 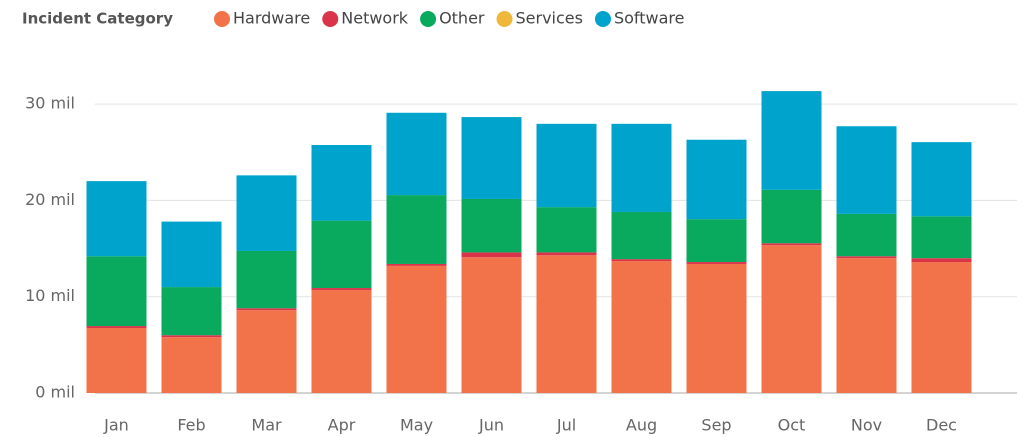 What do you see at coordinates (866, 425) in the screenshot?
I see `x-tick-label: Nov` at bounding box center [866, 425].